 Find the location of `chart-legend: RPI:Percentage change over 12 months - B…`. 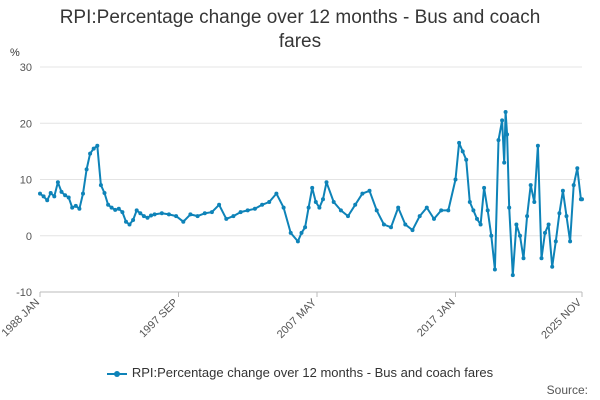

chart-legend: RPI:Percentage change over 12 months - B… is located at coordinates (300, 372).